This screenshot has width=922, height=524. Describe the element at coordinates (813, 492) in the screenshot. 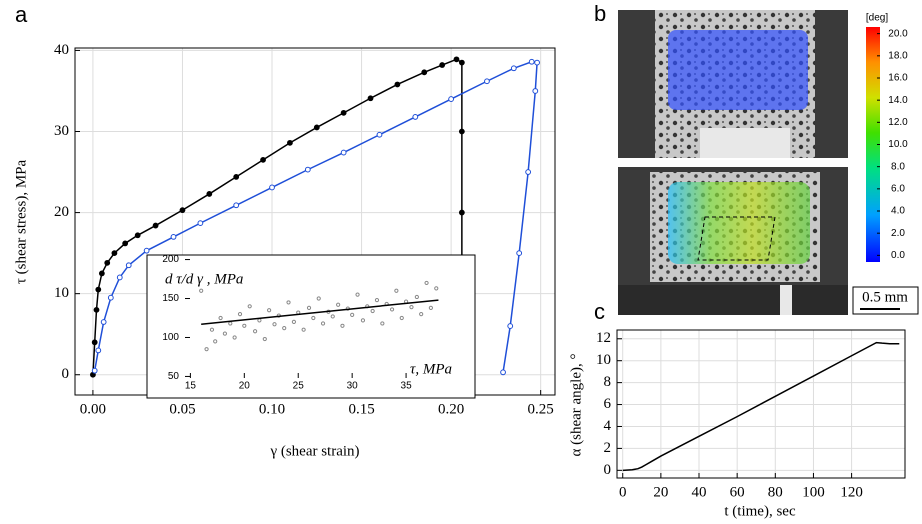

I see `x-tick-label: 100` at that location.